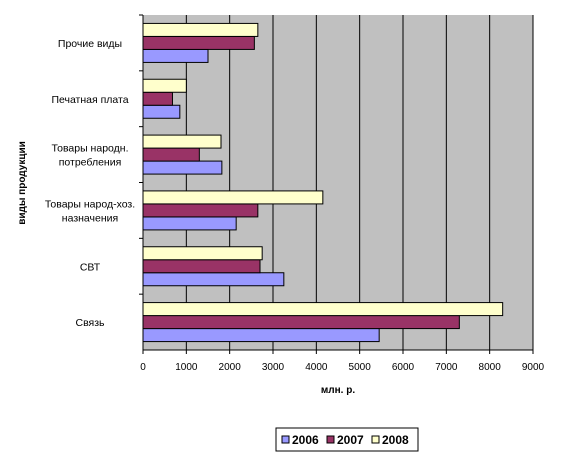  What do you see at coordinates (273, 367) in the screenshot?
I see `x-tick-label: 3000` at bounding box center [273, 367].